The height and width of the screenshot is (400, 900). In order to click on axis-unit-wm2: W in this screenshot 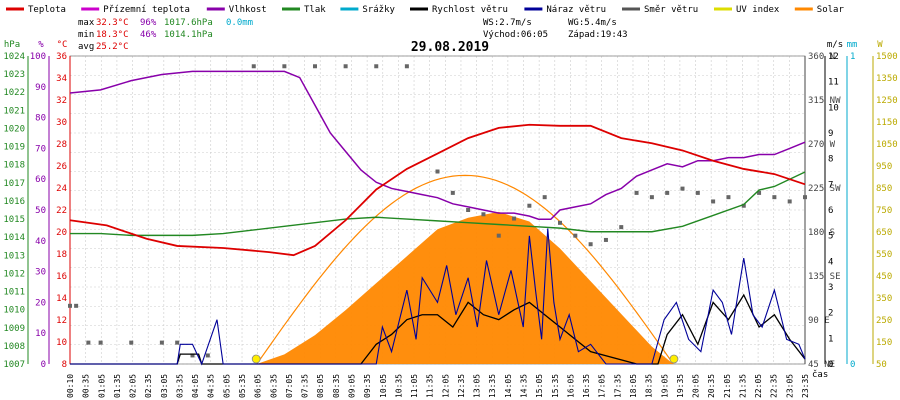, I will do `click(880, 45)`.